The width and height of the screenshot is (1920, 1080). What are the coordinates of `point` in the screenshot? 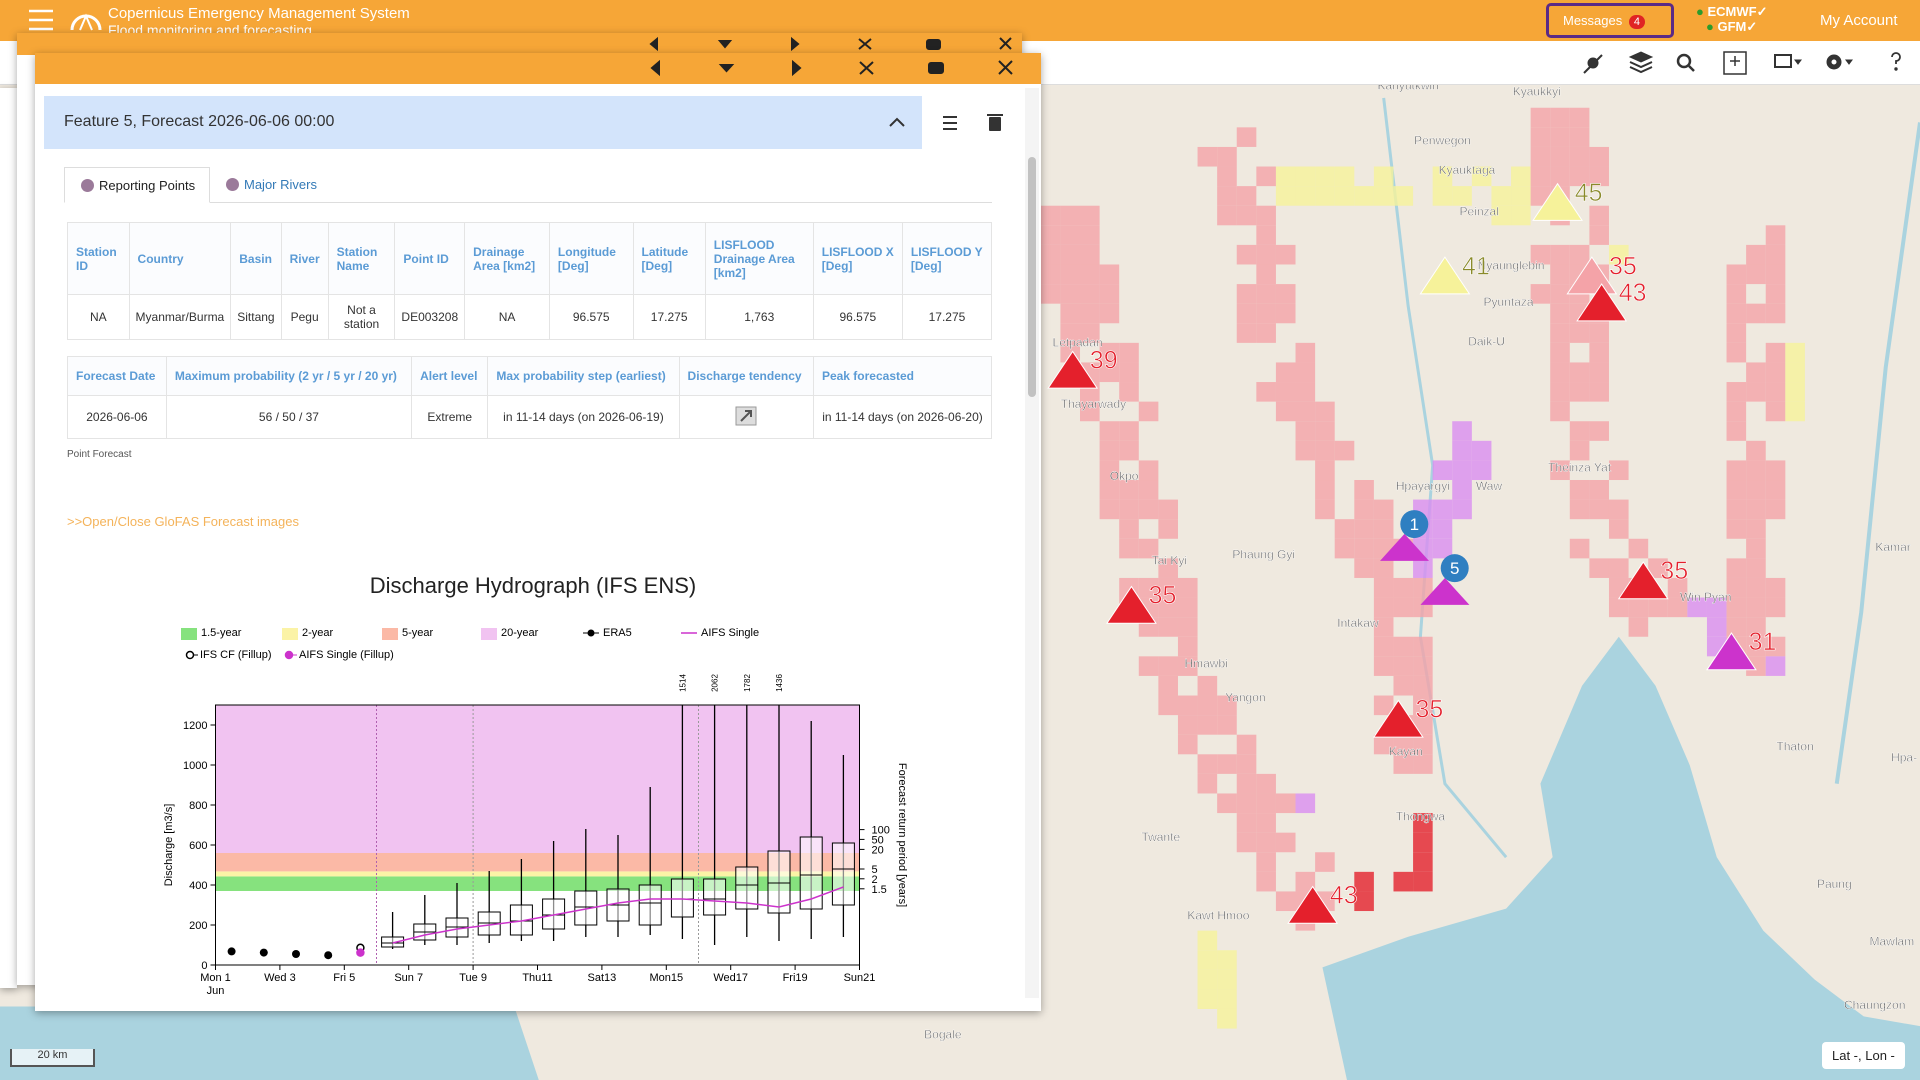 It's located at (263, 952).